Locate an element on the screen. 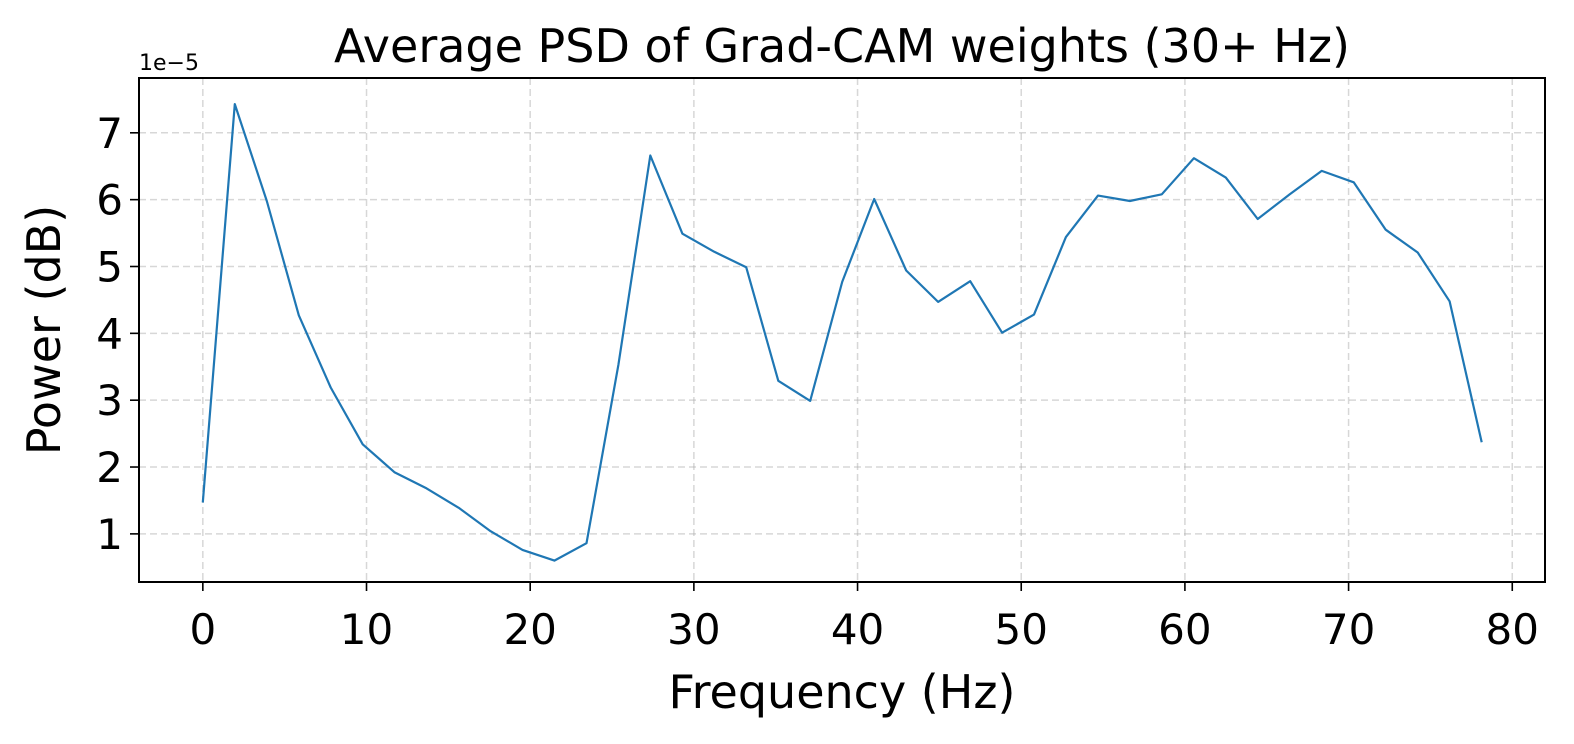  x-tick-label-4: 40 is located at coordinates (857, 629).